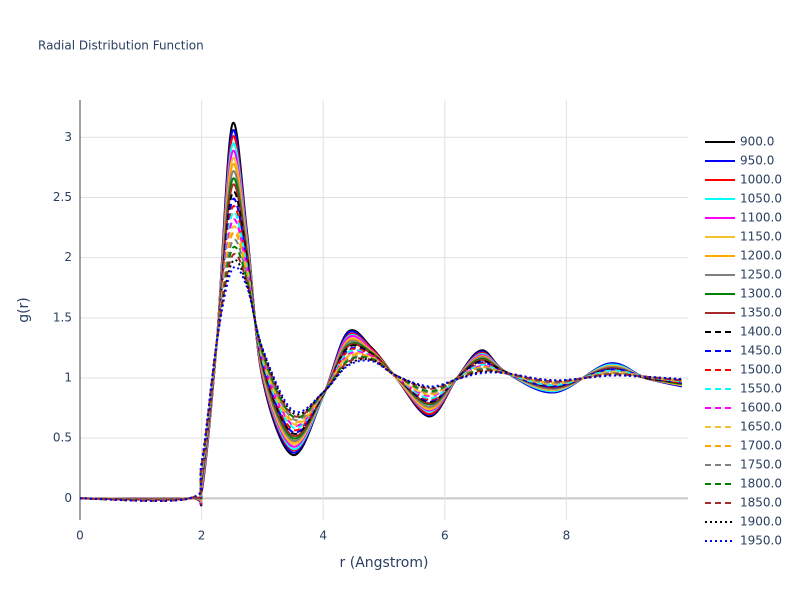 This screenshot has height=600, width=800. Describe the element at coordinates (323, 536) in the screenshot. I see `x-tick-label: 4` at that location.